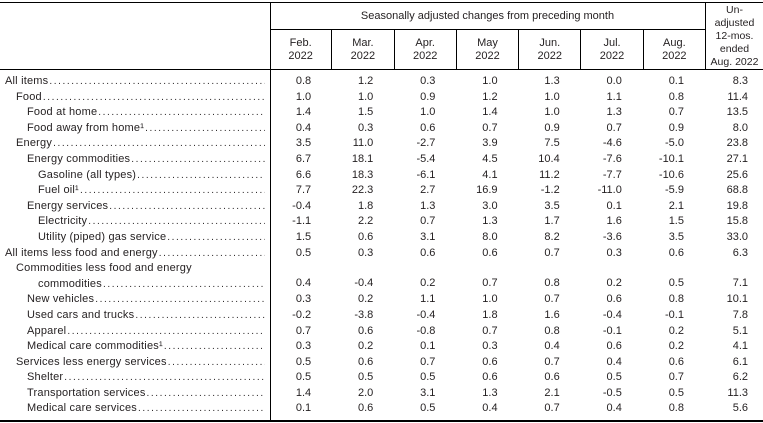 Image resolution: width=763 pixels, height=423 pixels. I want to click on cell-aug-2022: 0.5, so click(676, 392).